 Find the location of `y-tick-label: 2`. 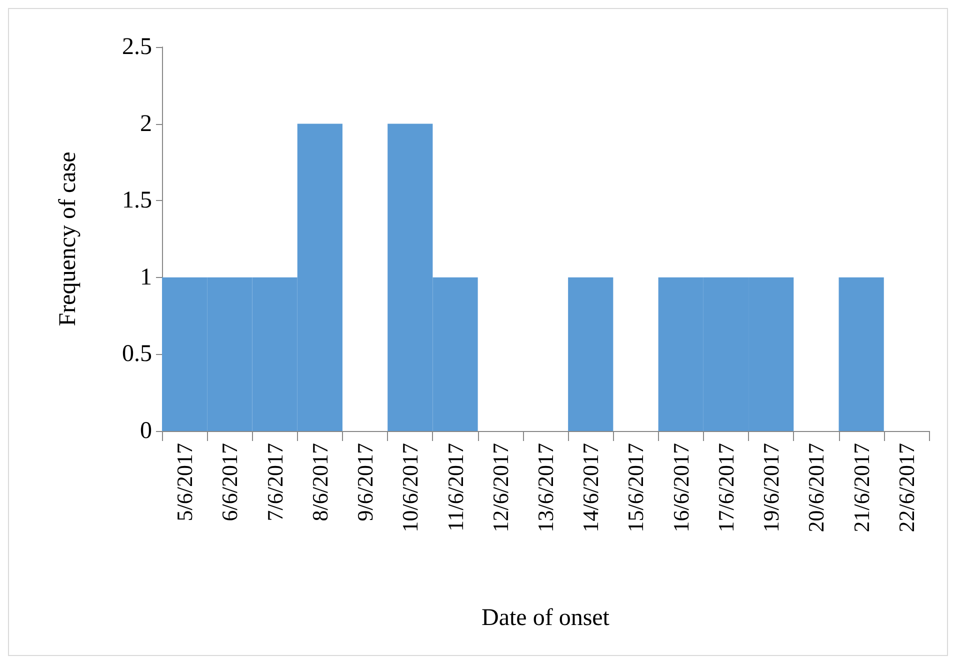

y-tick-label: 2 is located at coordinates (146, 123).